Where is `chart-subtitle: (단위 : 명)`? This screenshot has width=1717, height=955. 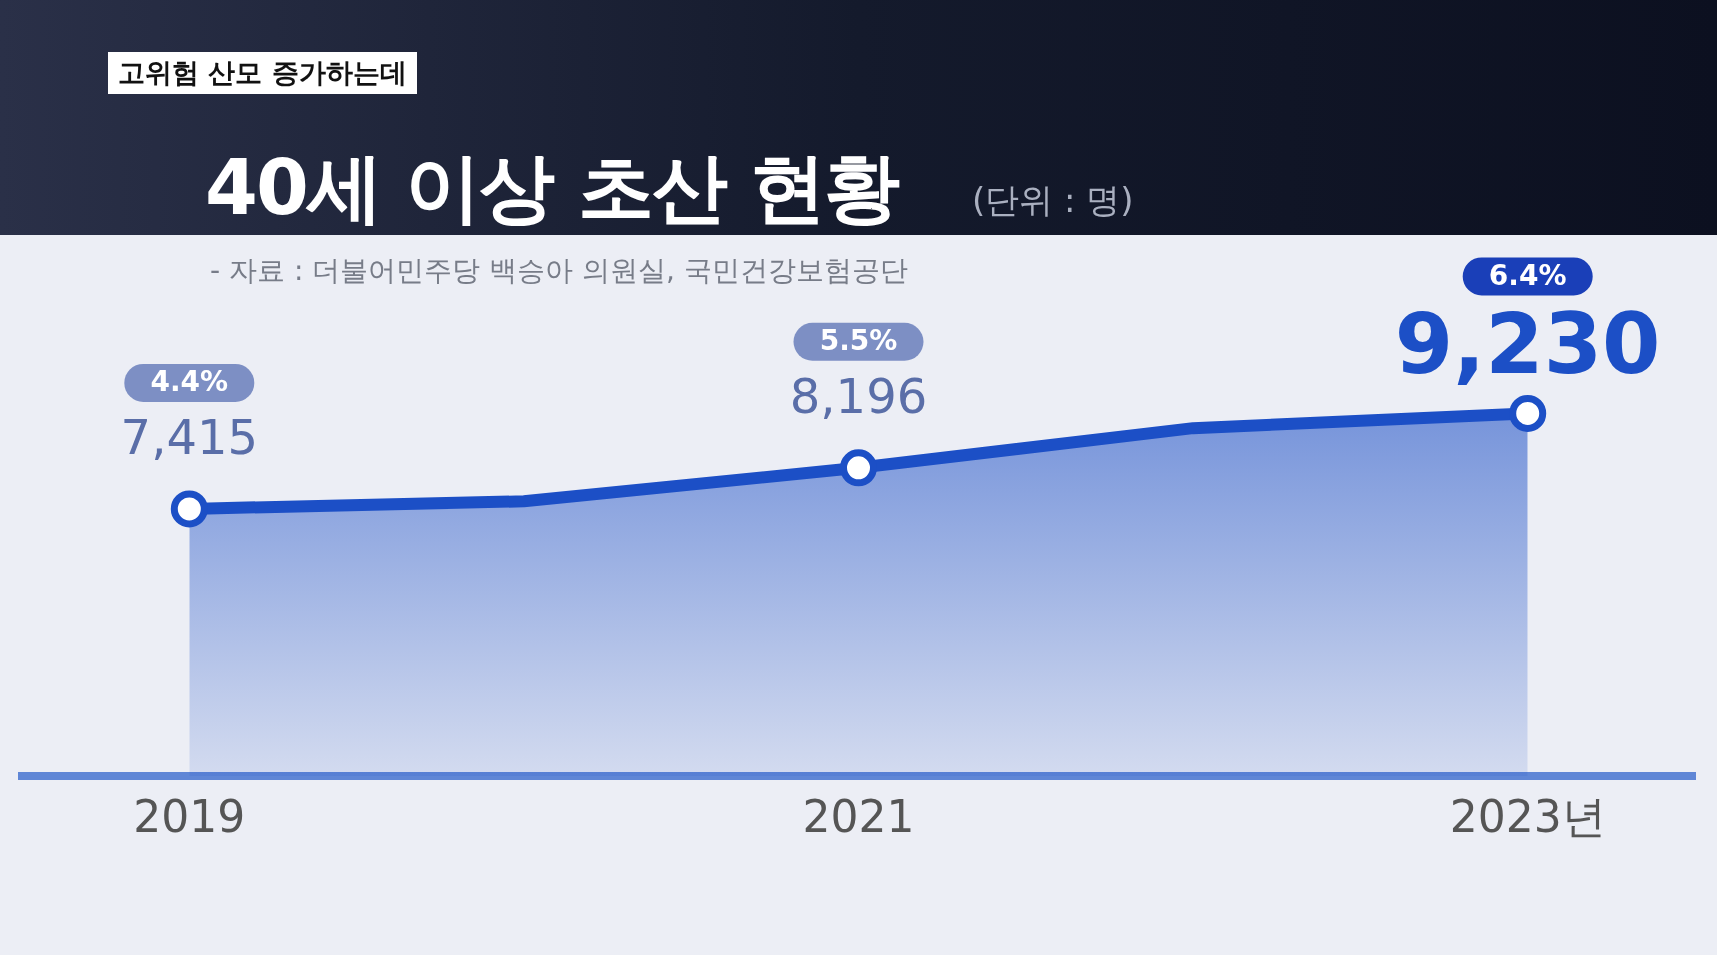
chart-subtitle: (단위 : 명) is located at coordinates (1053, 200).